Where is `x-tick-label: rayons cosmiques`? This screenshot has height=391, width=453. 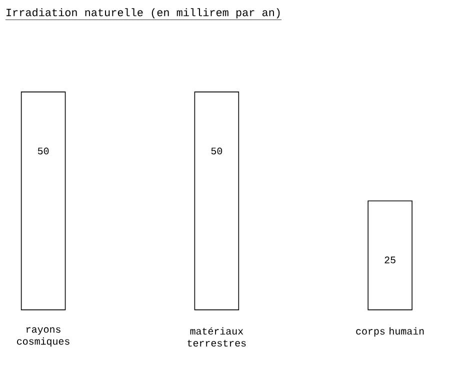 x-tick-label: rayons cosmiques is located at coordinates (43, 337).